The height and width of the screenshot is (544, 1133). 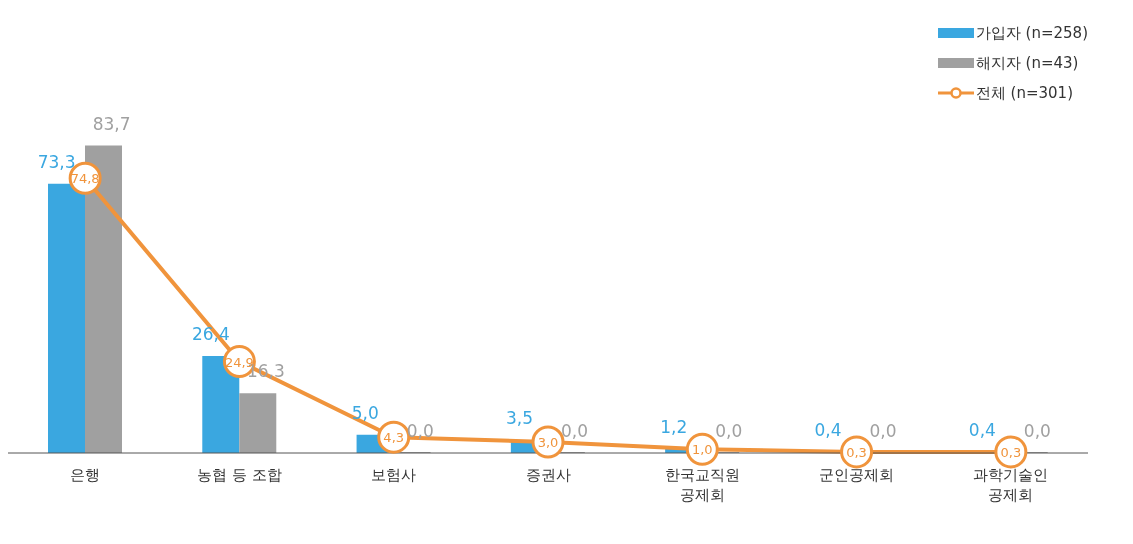 What do you see at coordinates (56, 161) in the screenshot?
I see `data-label: 73,3` at bounding box center [56, 161].